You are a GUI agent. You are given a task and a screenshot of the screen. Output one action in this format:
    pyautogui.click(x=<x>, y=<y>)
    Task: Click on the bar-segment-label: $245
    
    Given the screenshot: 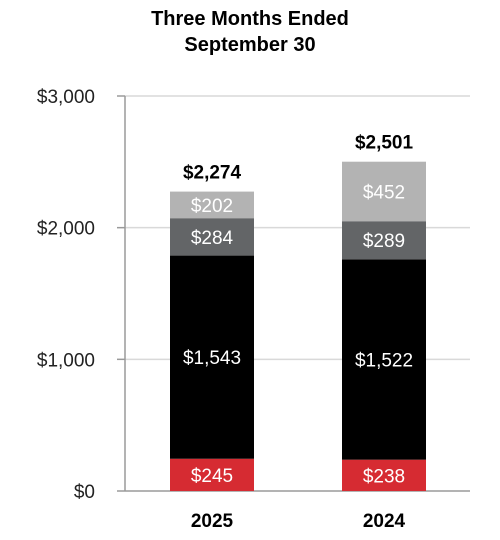 What is the action you would take?
    pyautogui.click(x=212, y=476)
    